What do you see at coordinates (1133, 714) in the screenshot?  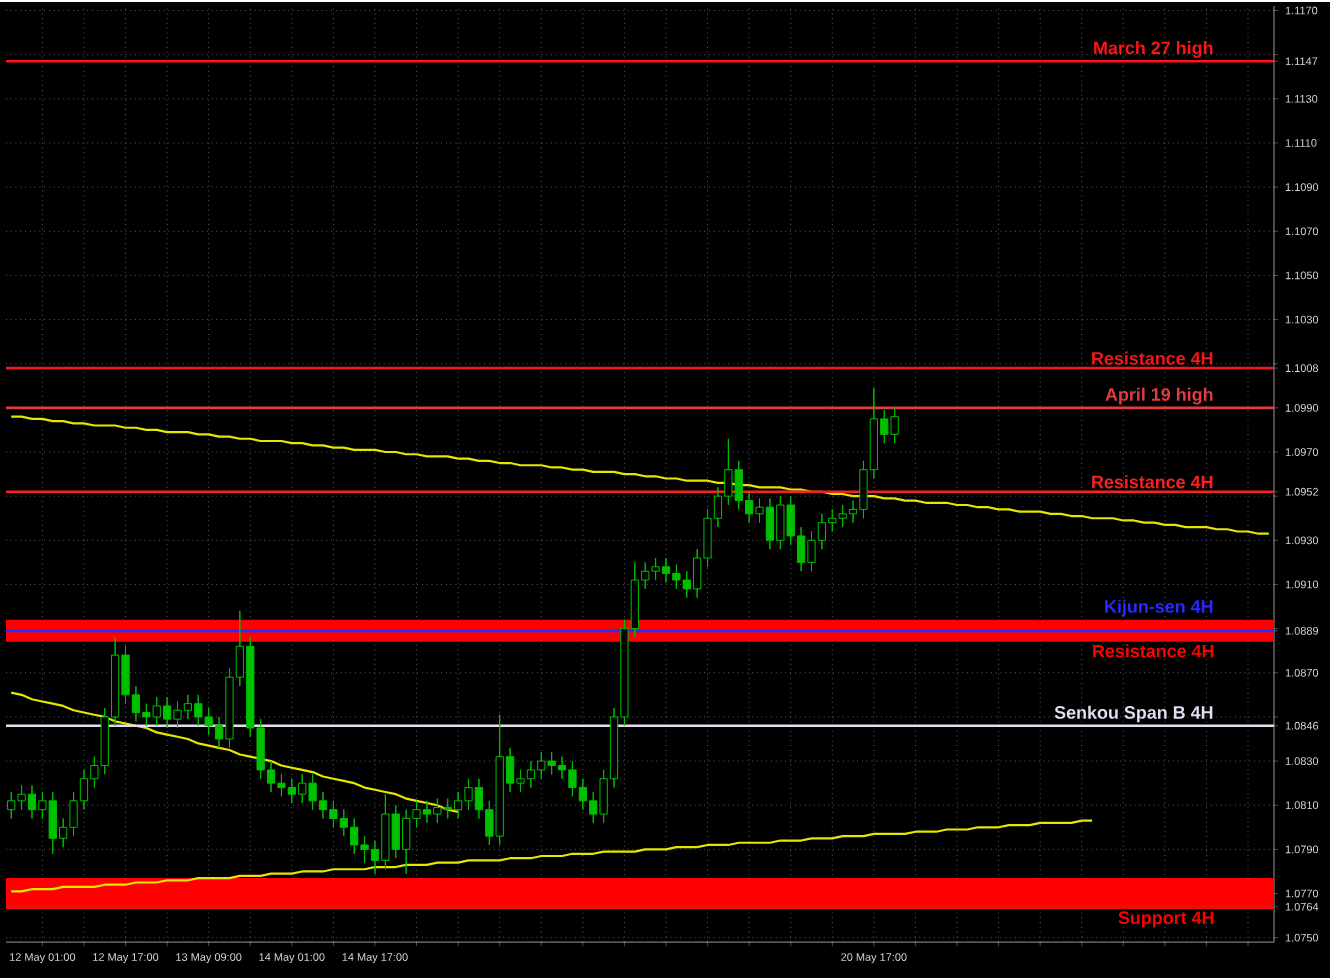 I see `ref-line-label: Senkou Span B 4H` at bounding box center [1133, 714].